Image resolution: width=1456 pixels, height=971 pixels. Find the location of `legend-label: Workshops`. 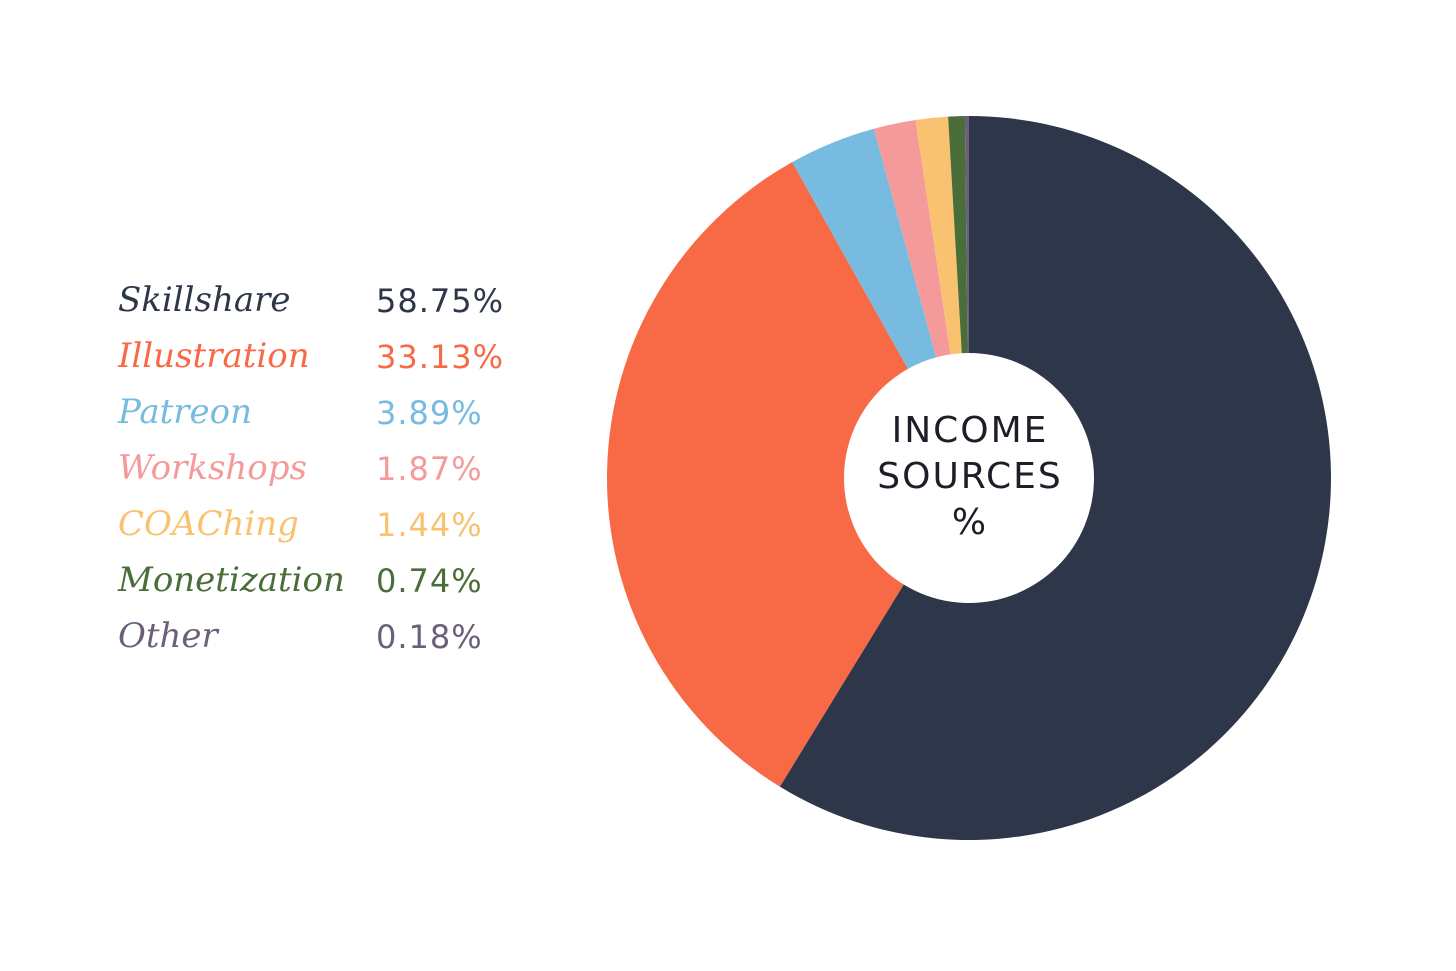

legend-label: Workshops is located at coordinates (212, 468).